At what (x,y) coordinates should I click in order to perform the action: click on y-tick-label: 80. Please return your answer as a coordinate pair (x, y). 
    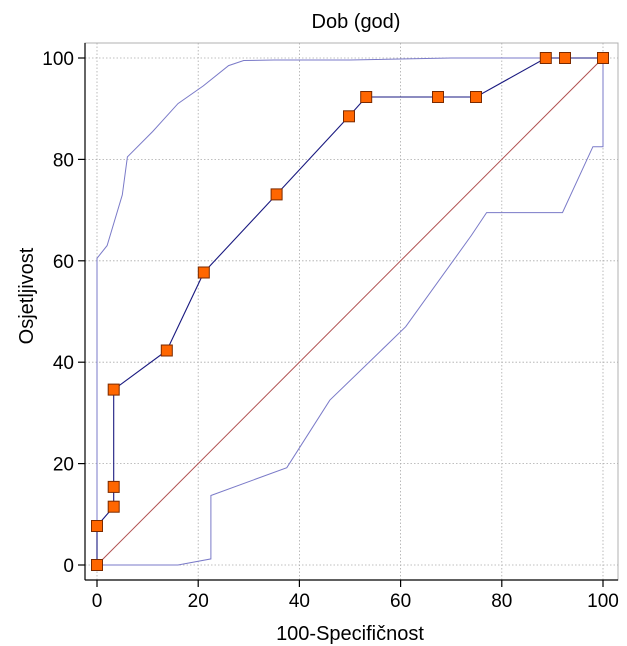
    Looking at the image, I should click on (63, 160).